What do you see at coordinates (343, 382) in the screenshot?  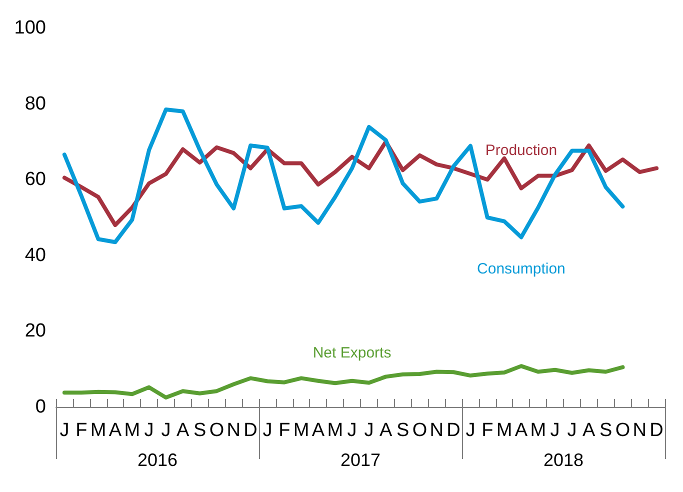 I see `line-series` at bounding box center [343, 382].